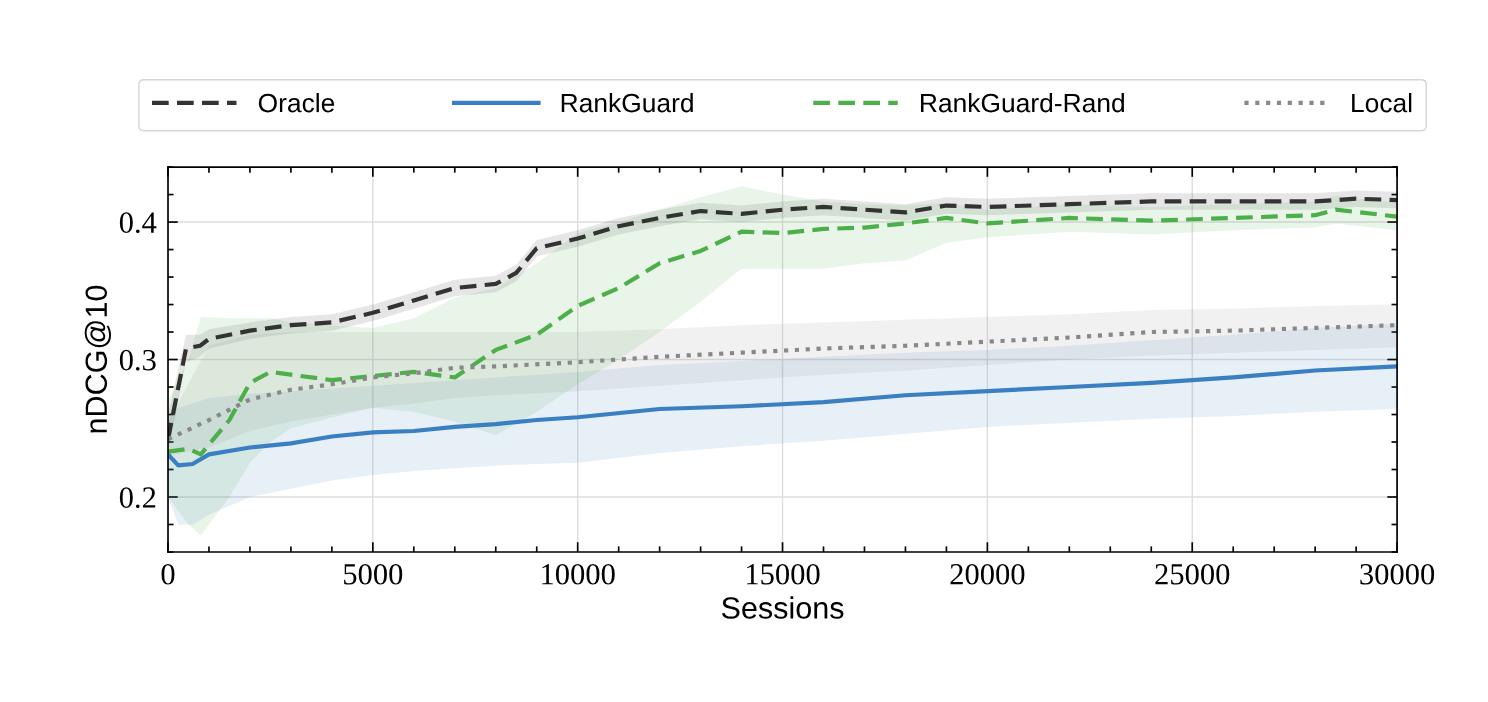 The width and height of the screenshot is (1488, 702). I want to click on x-tick-label: 10000, so click(578, 574).